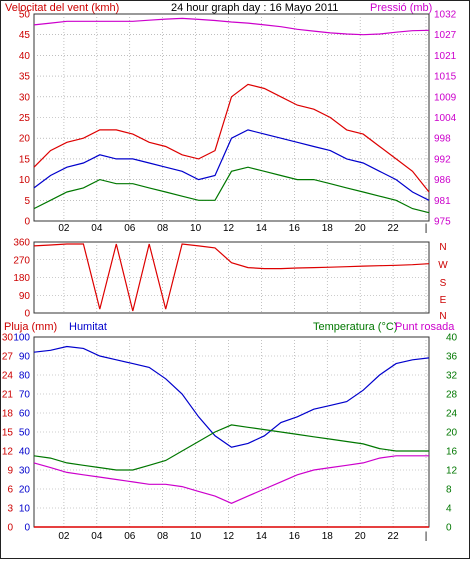 Image resolution: width=470 pixels, height=563 pixels. Describe the element at coordinates (30, 327) in the screenshot. I see `rain-axis-label: Pluja (mm)` at that location.